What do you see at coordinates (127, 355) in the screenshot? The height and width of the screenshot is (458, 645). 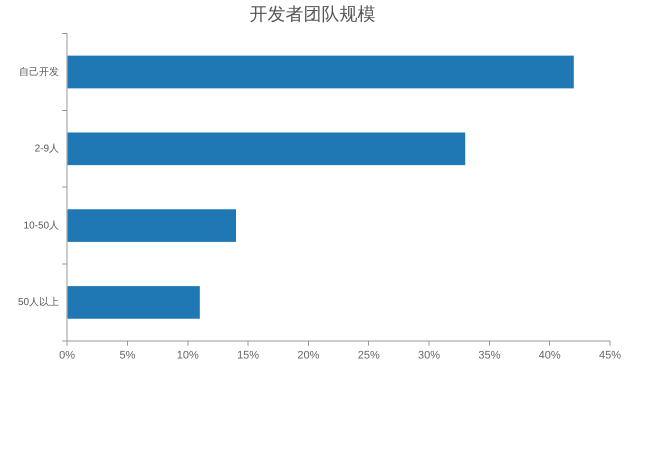 I see `x-tick-label: 5%` at bounding box center [127, 355].